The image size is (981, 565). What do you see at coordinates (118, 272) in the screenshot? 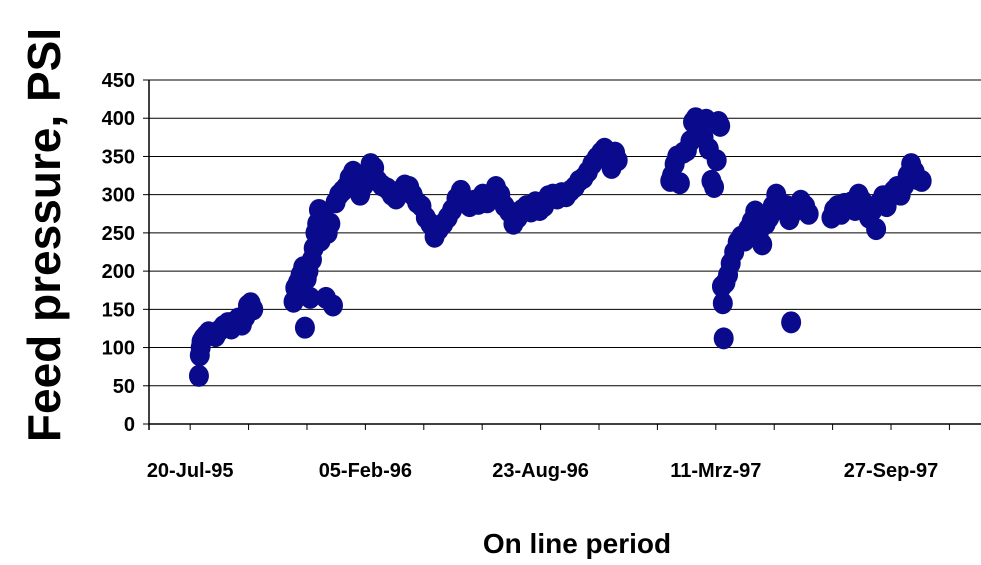
I see `y-tick-label: 200` at bounding box center [118, 272].